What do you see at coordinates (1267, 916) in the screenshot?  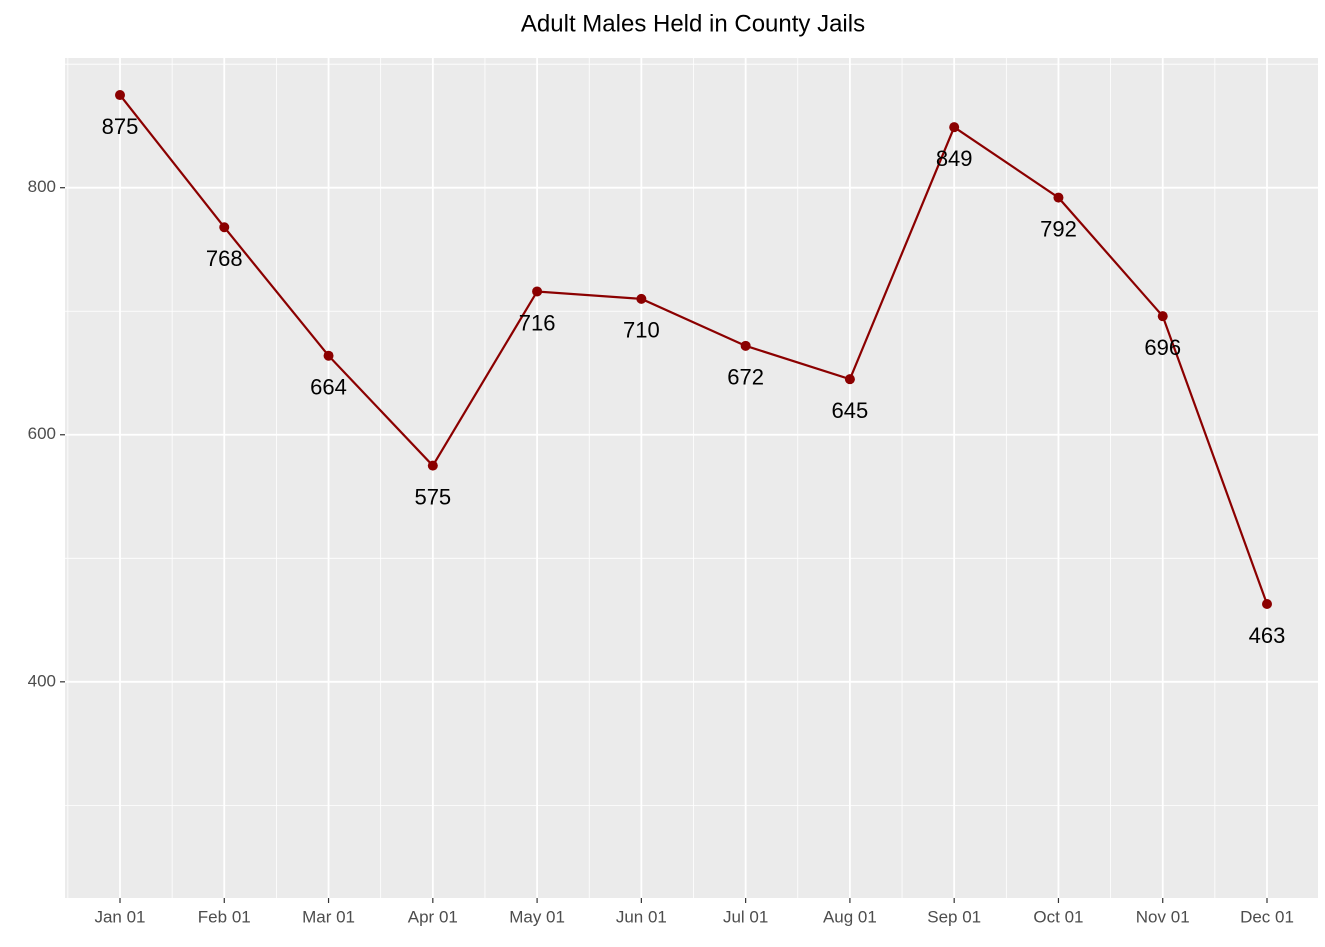 I see `x-tick-label: Dec 01` at bounding box center [1267, 916].